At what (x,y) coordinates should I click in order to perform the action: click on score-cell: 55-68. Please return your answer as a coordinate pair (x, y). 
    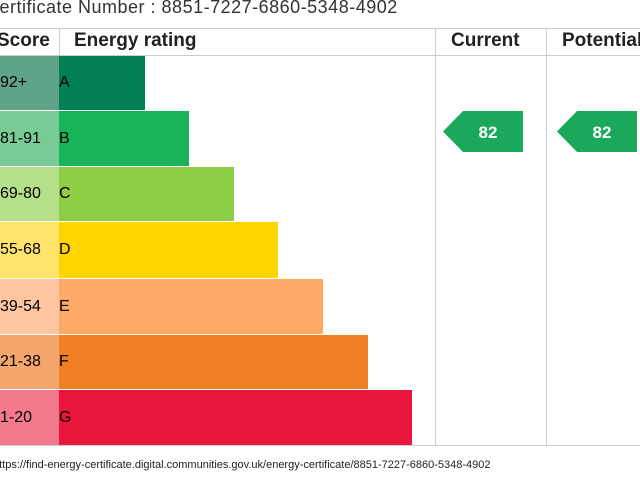
    Looking at the image, I should click on (29, 250).